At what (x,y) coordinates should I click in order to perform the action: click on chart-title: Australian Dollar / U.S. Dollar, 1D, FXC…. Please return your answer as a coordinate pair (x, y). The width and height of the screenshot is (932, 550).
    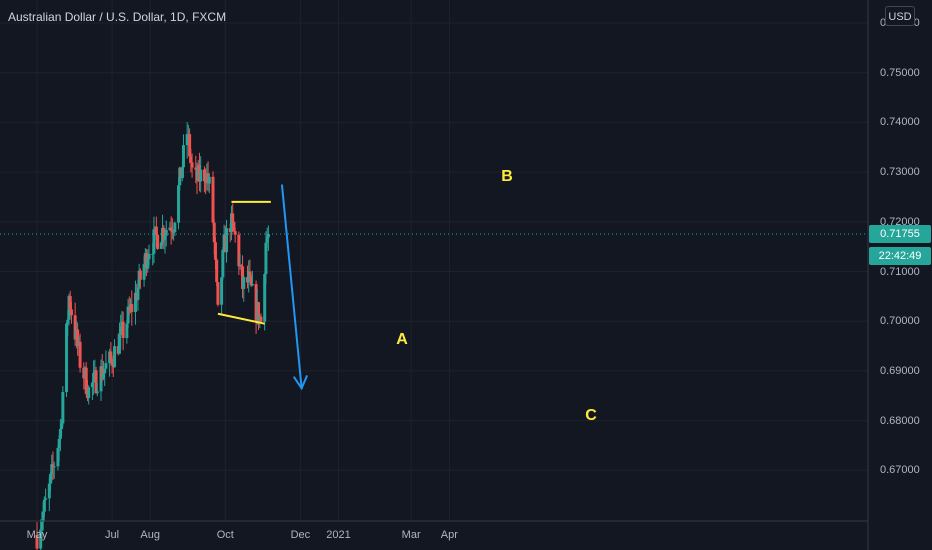
    Looking at the image, I should click on (117, 17).